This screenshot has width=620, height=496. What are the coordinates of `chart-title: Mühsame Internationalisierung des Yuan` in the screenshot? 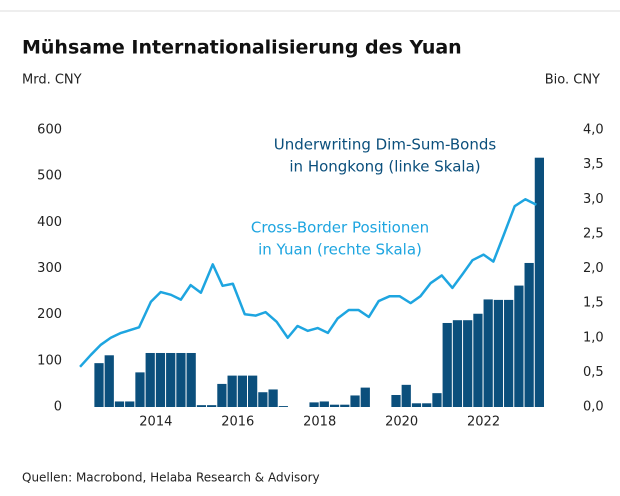 It's located at (242, 48).